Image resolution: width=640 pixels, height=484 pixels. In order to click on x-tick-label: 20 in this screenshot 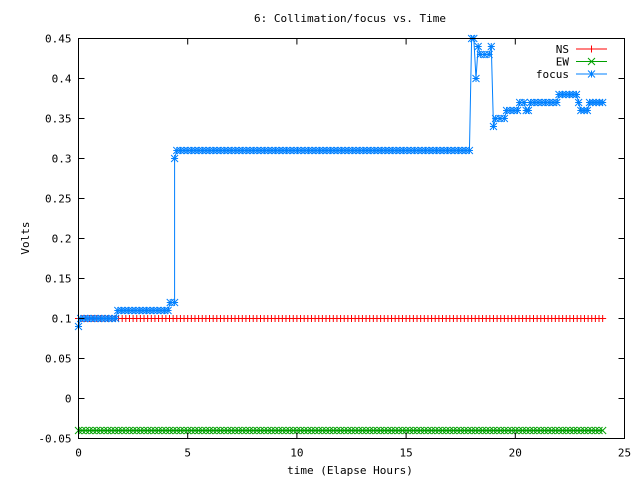, I will do `click(515, 453)`.